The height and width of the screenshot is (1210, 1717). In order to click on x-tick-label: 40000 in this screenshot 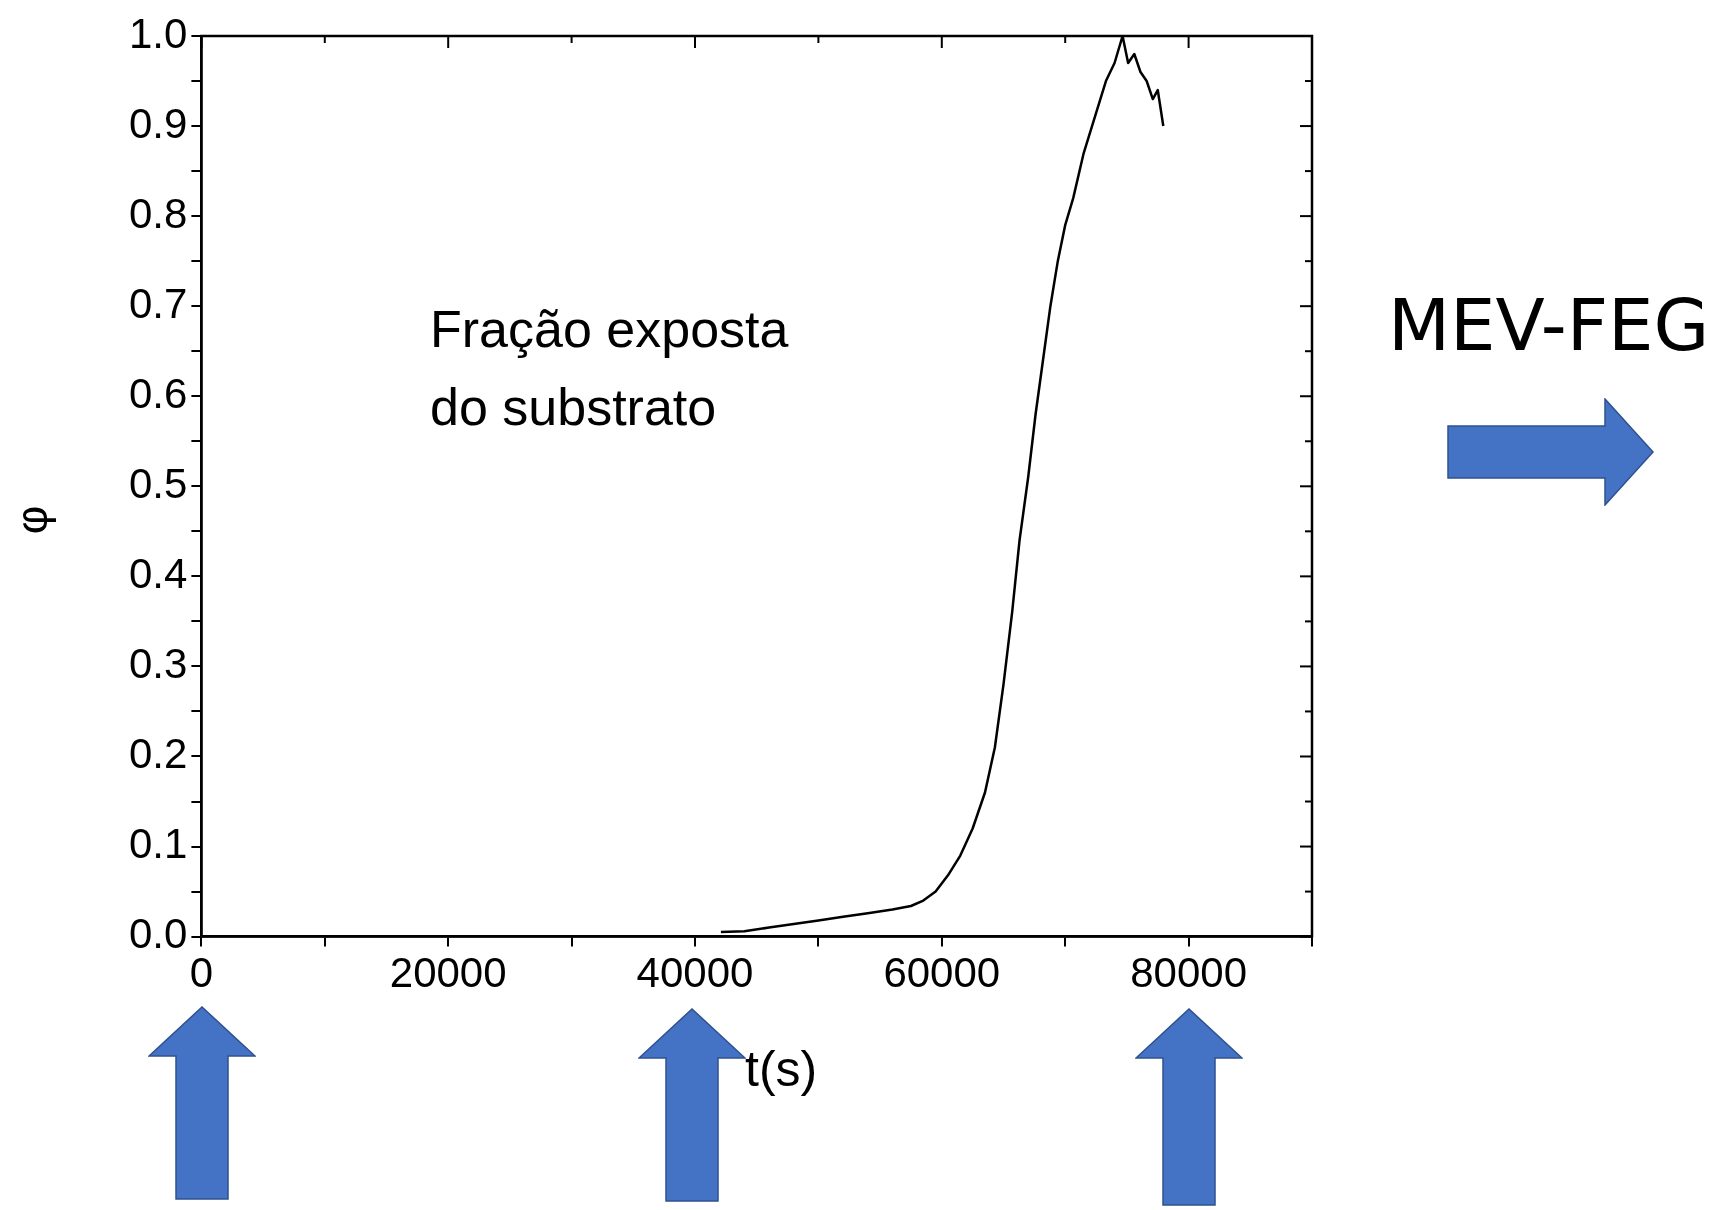, I will do `click(695, 973)`.